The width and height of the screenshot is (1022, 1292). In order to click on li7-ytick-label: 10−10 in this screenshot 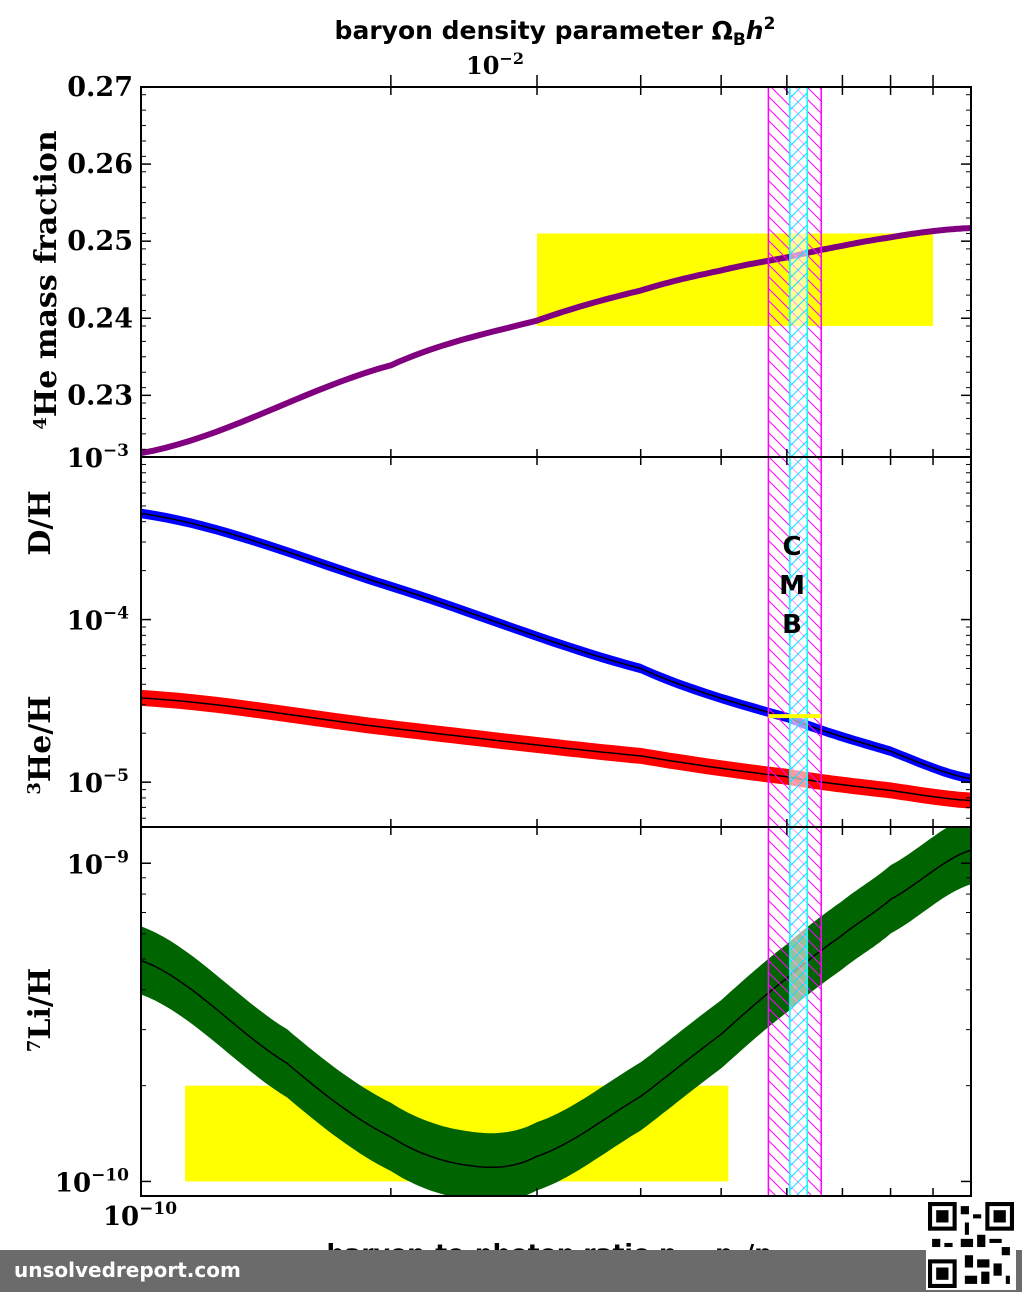, I will do `click(92, 1181)`.